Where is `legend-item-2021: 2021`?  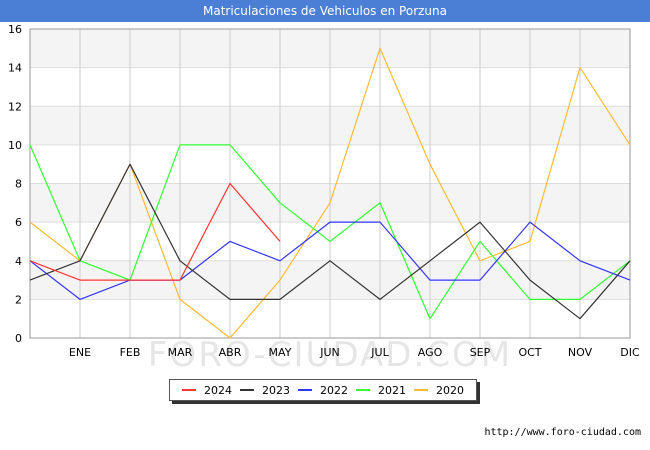 legend-item-2021: 2021 is located at coordinates (381, 390).